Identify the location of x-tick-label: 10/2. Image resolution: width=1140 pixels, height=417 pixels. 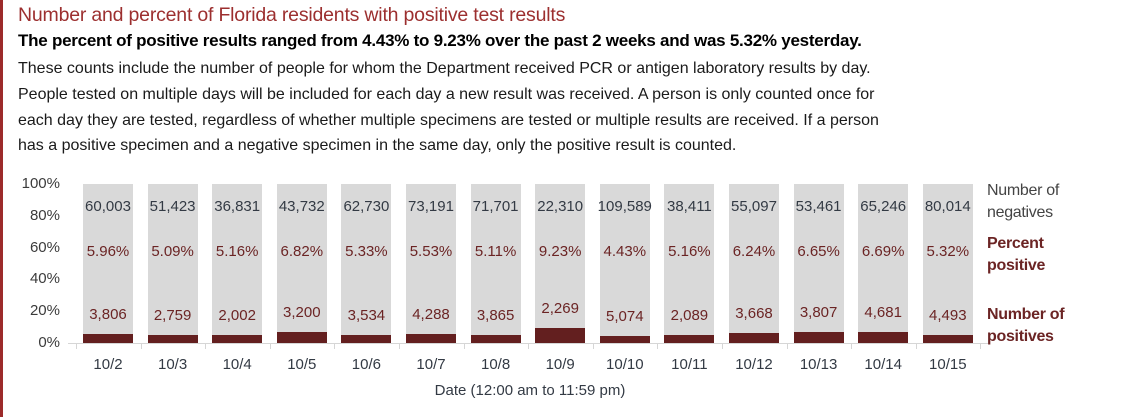
(108, 364).